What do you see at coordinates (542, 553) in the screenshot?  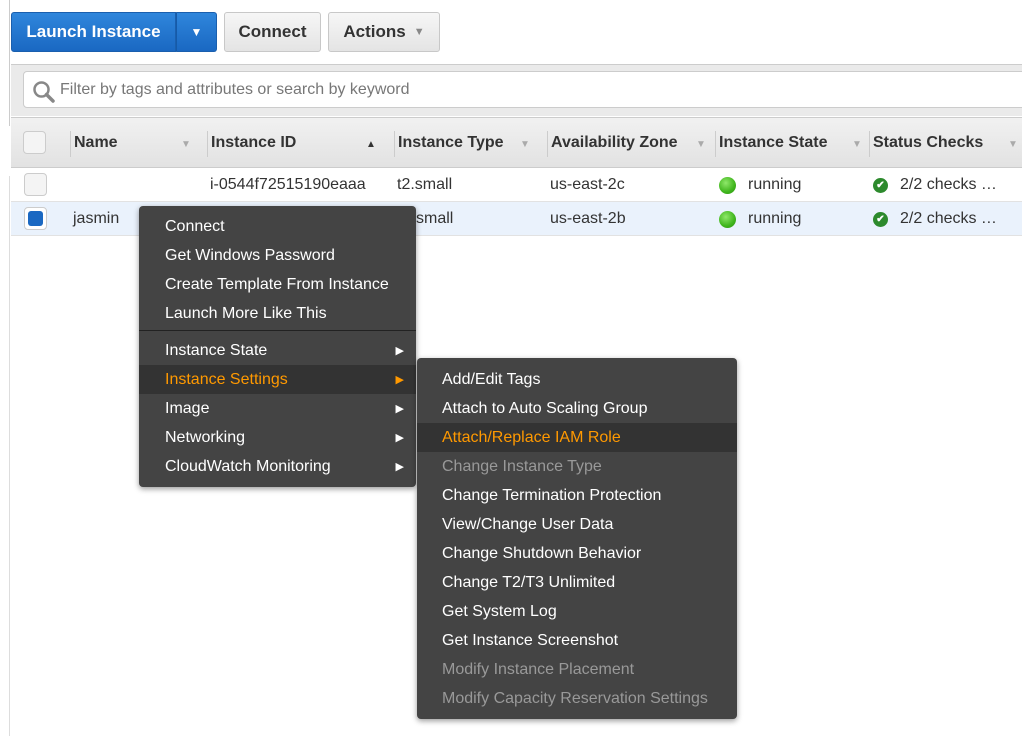 I see `menu-item-label: Change Shutdown Behavior` at bounding box center [542, 553].